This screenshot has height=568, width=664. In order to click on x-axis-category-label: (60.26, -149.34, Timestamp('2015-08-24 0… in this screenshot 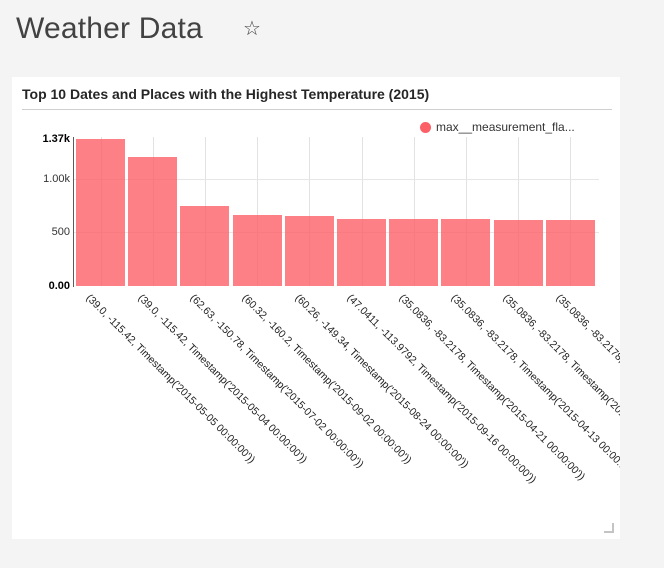, I will do `click(381, 381)`.